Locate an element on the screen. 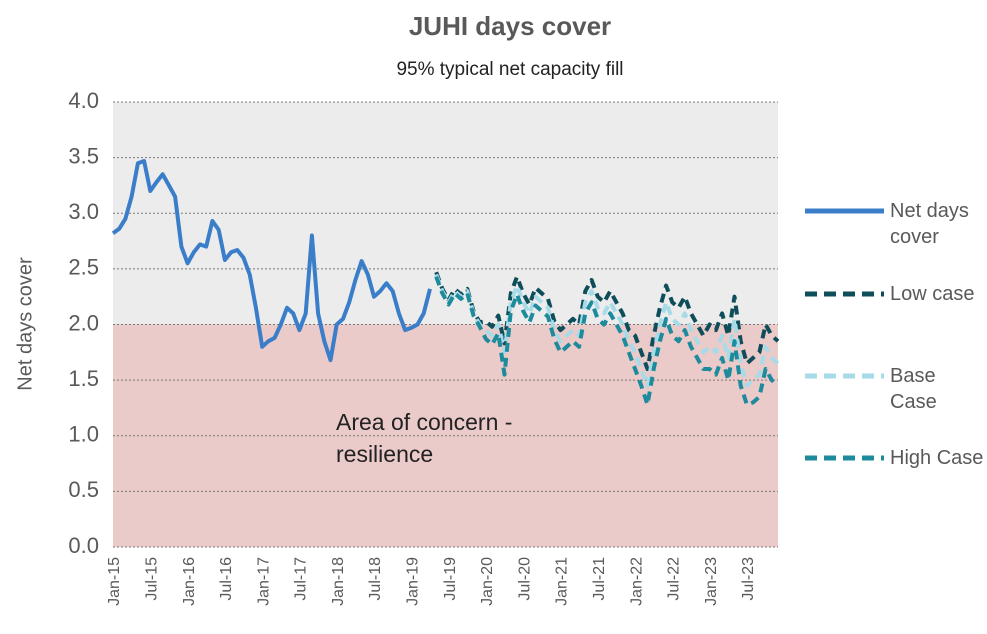 This screenshot has height=634, width=987. y-tick-label: 4.0 is located at coordinates (83, 100).